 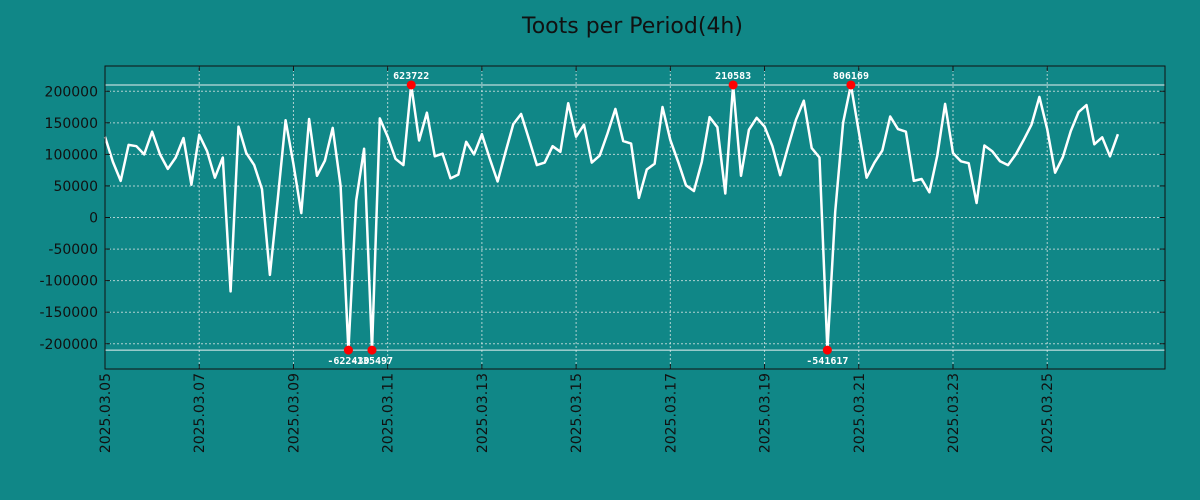 I want to click on x-tick-label: 2025.03.19, so click(x=766, y=413).